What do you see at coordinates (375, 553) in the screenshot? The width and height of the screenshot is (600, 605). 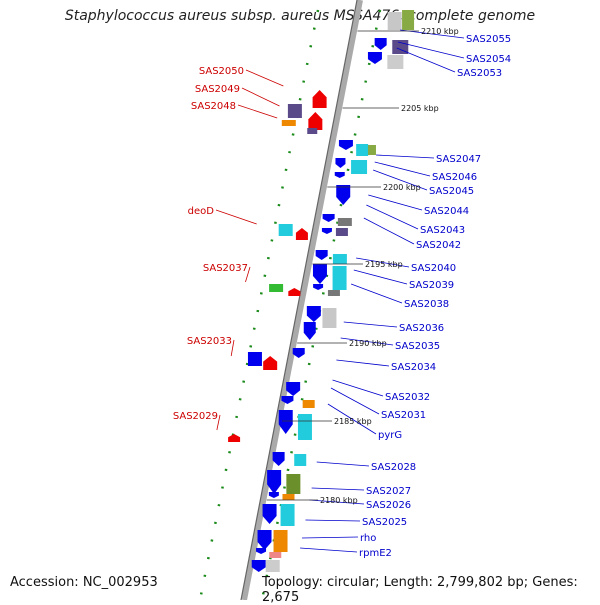 I see `right-gene-label: rpmE2` at bounding box center [375, 553].